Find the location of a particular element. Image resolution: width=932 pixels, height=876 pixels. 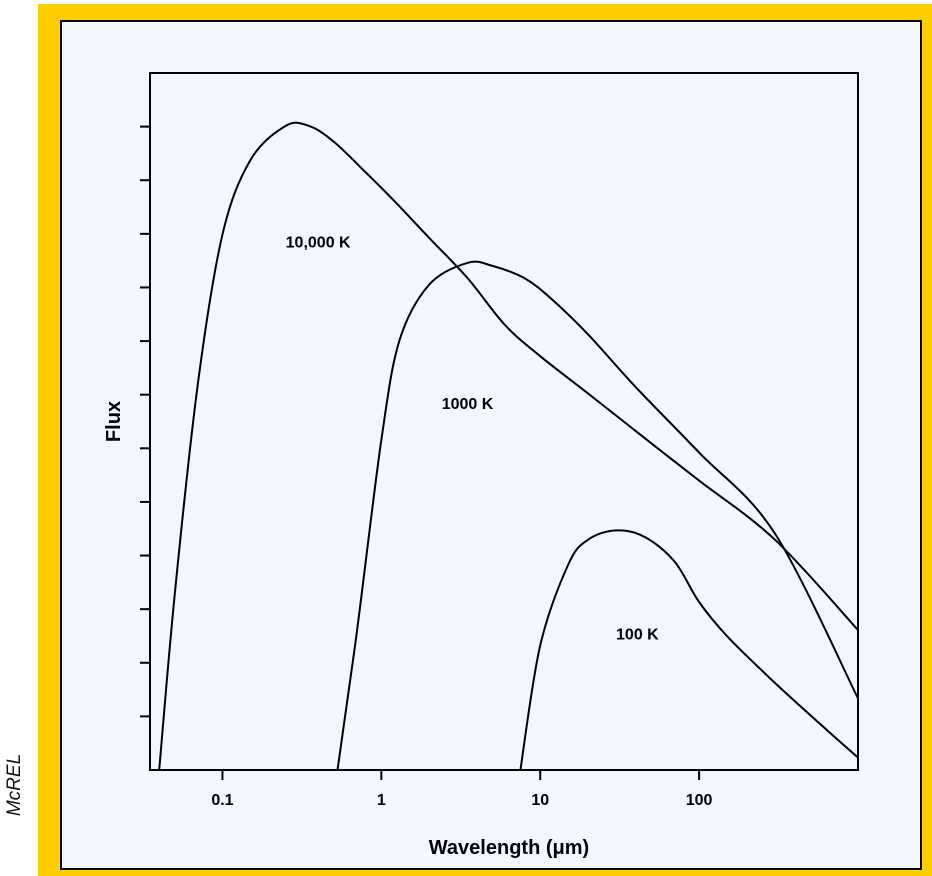

curve-label: 10,000 K is located at coordinates (318, 242).